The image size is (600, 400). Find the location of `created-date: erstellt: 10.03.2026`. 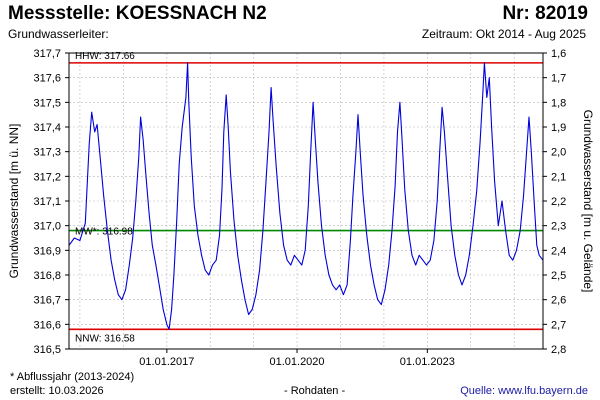

created-date: erstellt: 10.03.2026 is located at coordinates (57, 391).